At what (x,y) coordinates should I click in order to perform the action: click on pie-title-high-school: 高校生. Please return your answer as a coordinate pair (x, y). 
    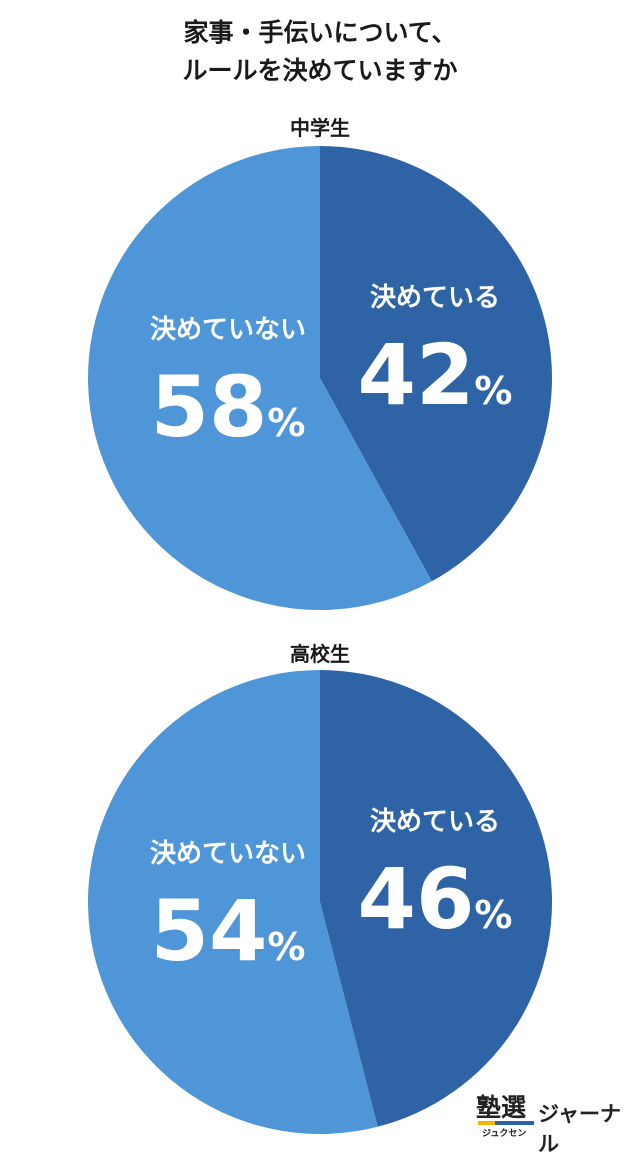
    Looking at the image, I should click on (320, 654).